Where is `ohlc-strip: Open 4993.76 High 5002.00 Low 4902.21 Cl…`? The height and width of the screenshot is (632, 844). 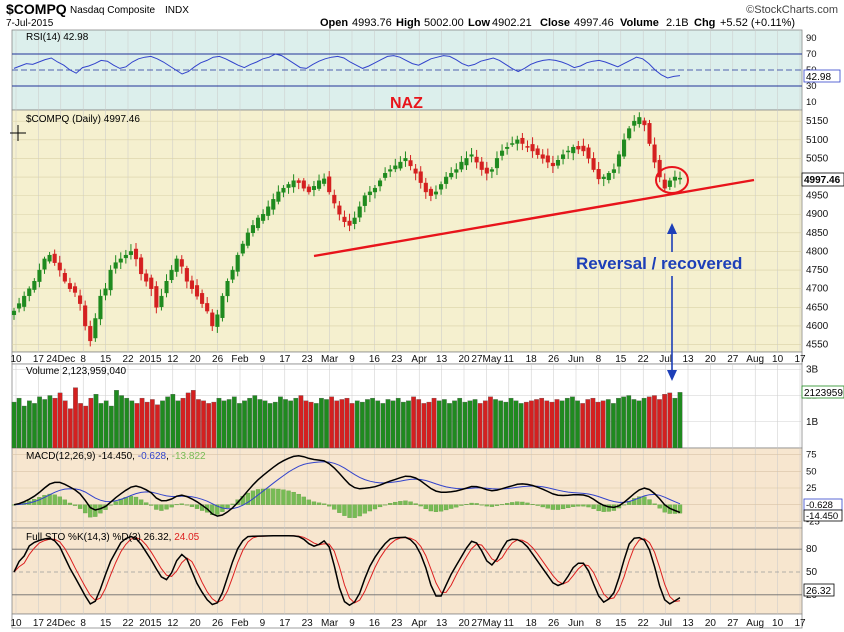 ohlc-strip: Open 4993.76 High 5002.00 Low 4902.21 Cl… is located at coordinates (557, 23).